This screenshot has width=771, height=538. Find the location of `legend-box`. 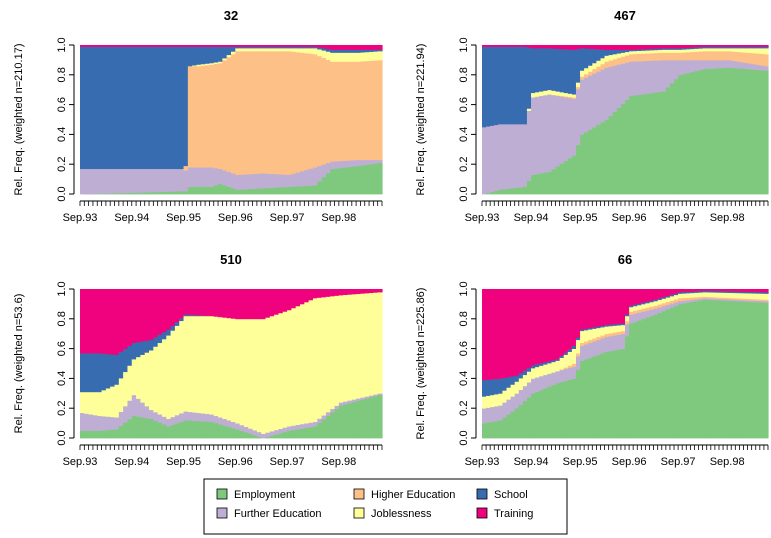

legend-box is located at coordinates (385, 506).